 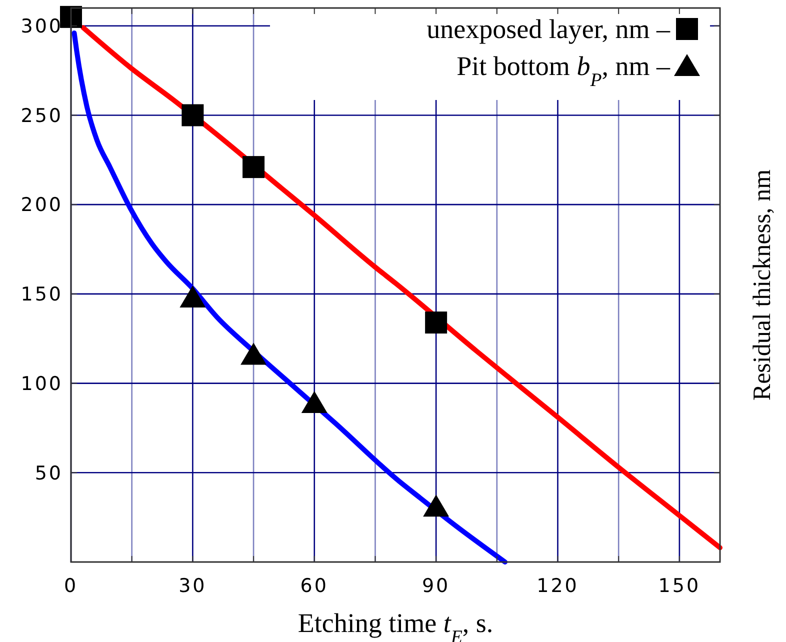 I want to click on x-tick-label: 120, so click(x=557, y=586).